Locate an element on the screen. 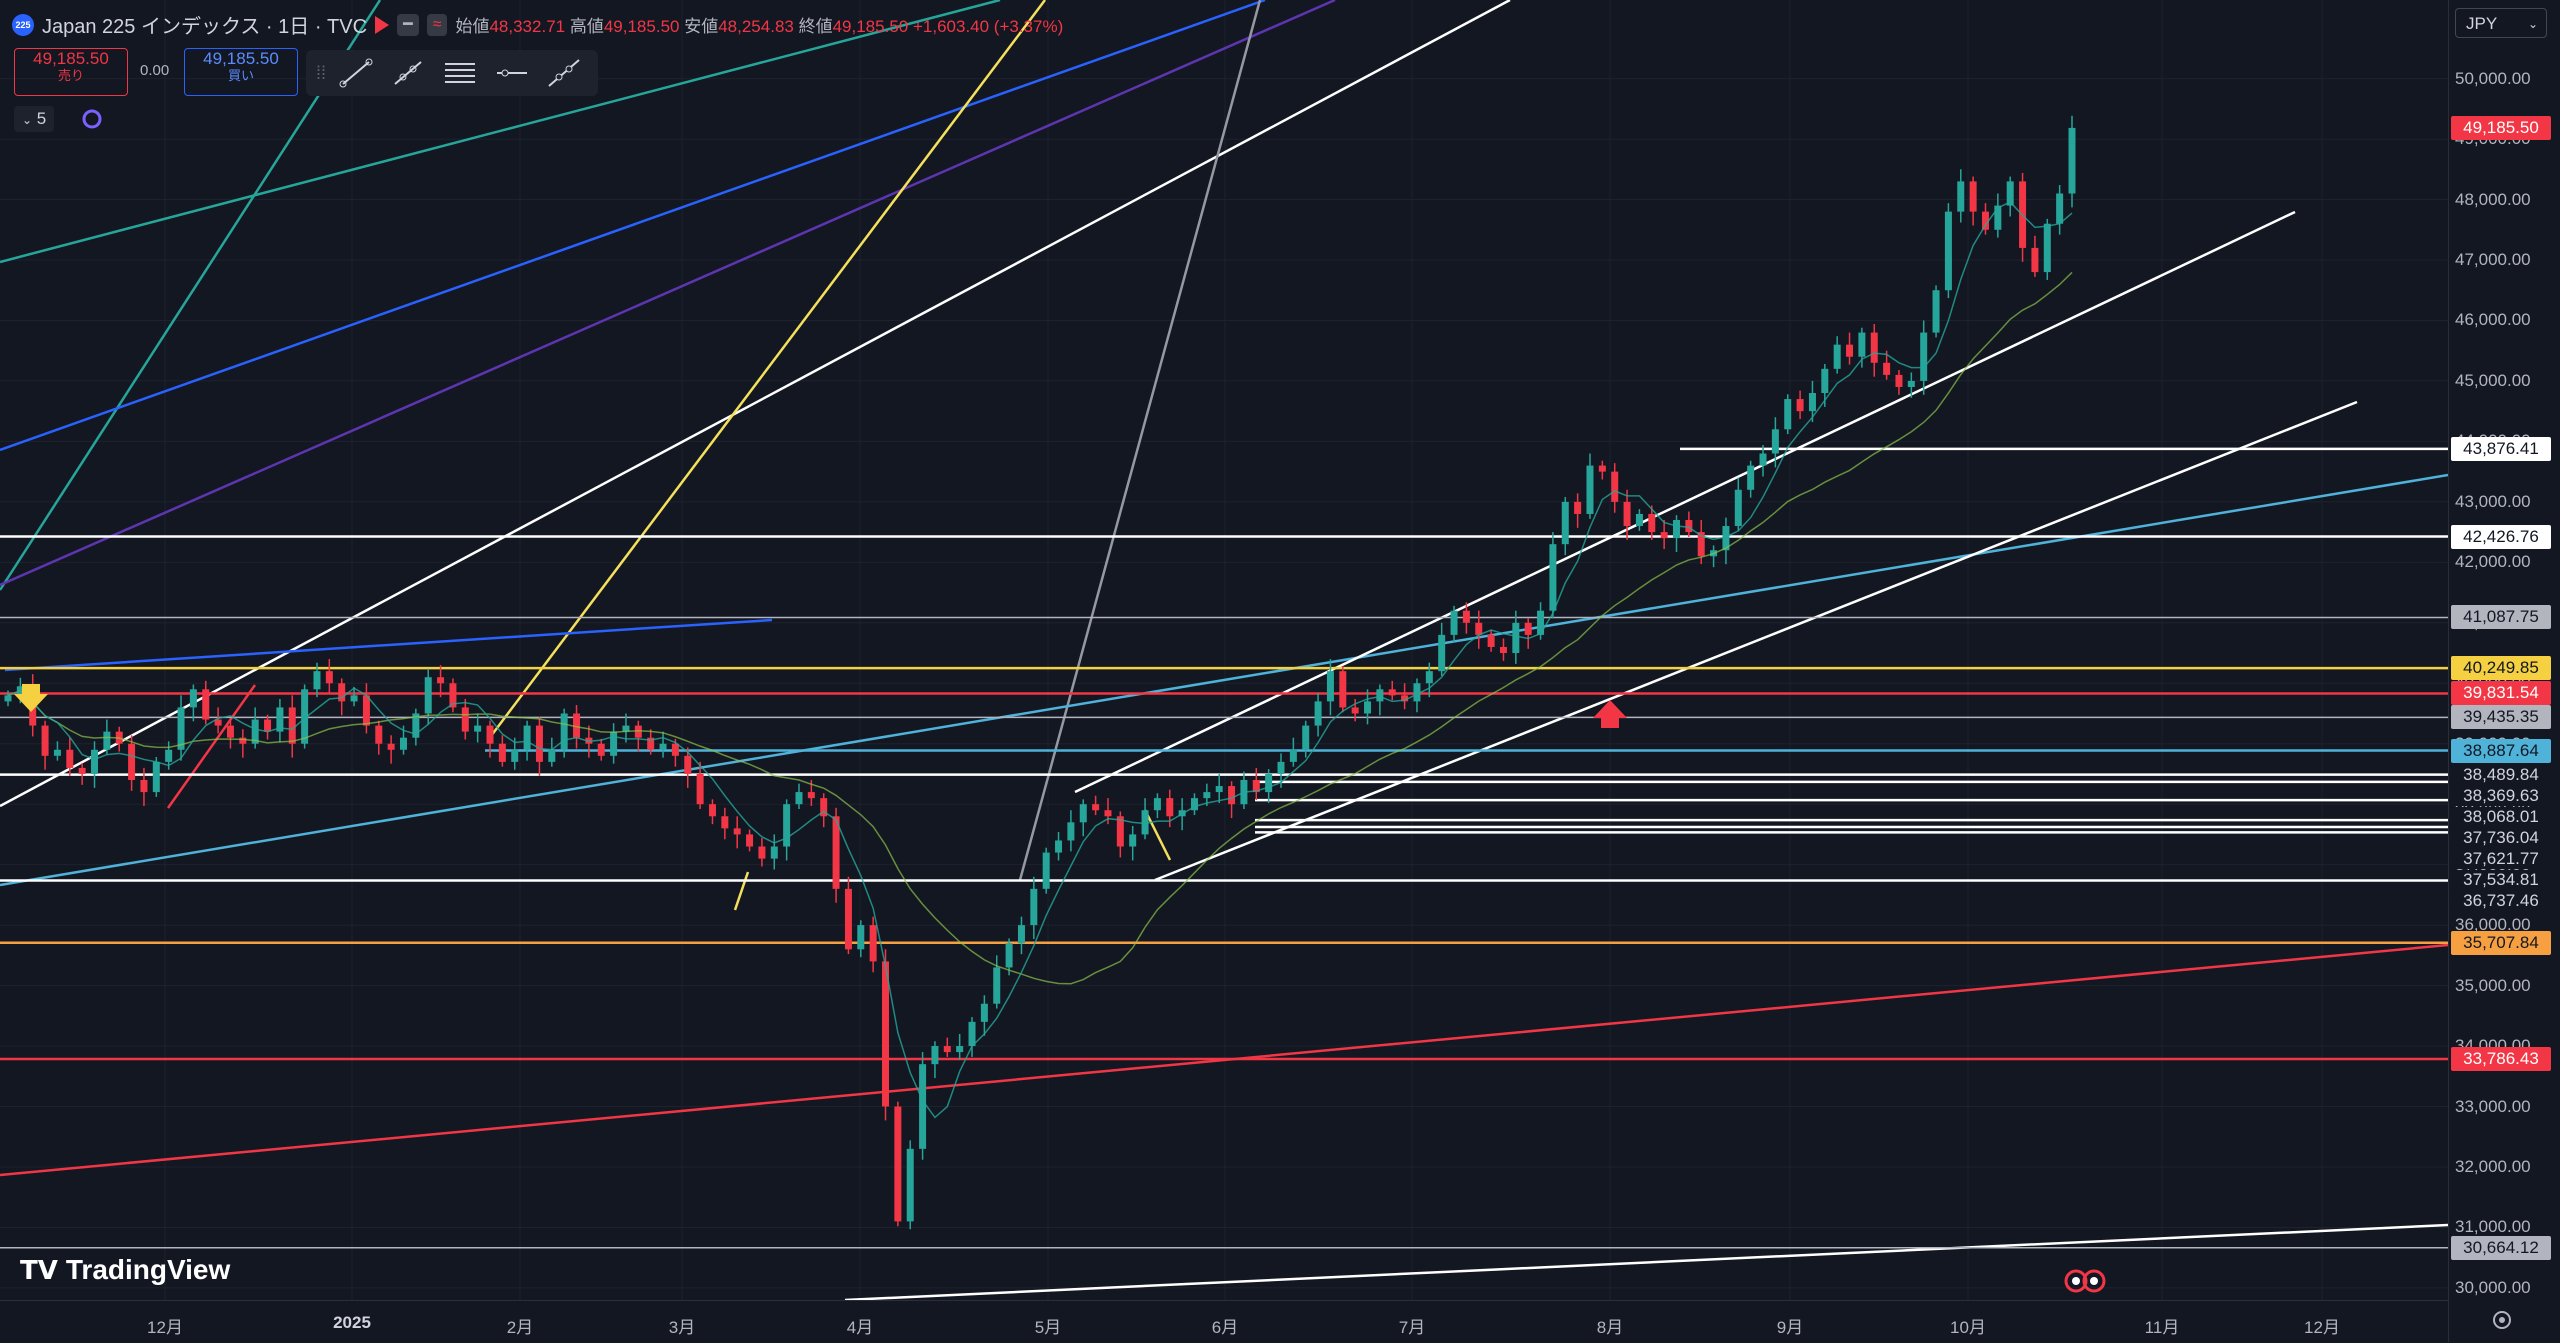 The height and width of the screenshot is (1343, 2560). price-level-label: 35,707.84 is located at coordinates (2501, 942).